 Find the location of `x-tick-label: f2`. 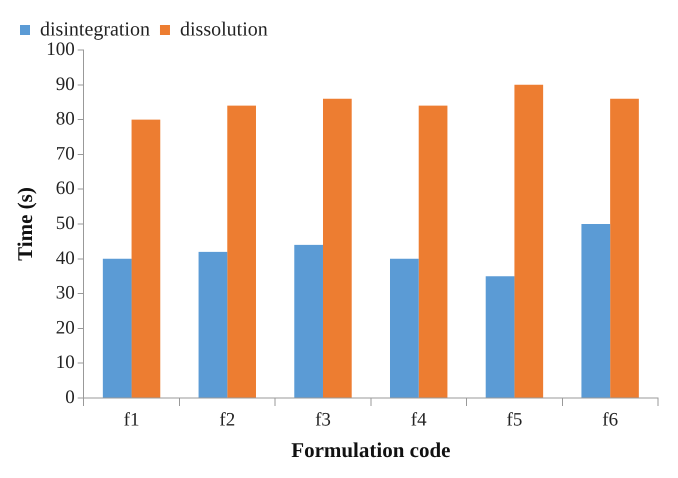

x-tick-label: f2 is located at coordinates (227, 419).